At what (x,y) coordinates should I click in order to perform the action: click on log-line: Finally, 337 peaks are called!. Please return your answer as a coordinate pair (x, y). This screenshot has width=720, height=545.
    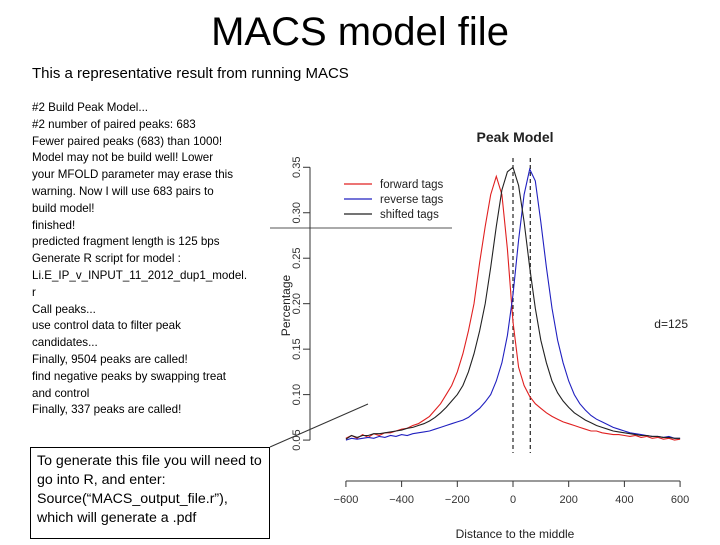
    Looking at the image, I should click on (107, 410).